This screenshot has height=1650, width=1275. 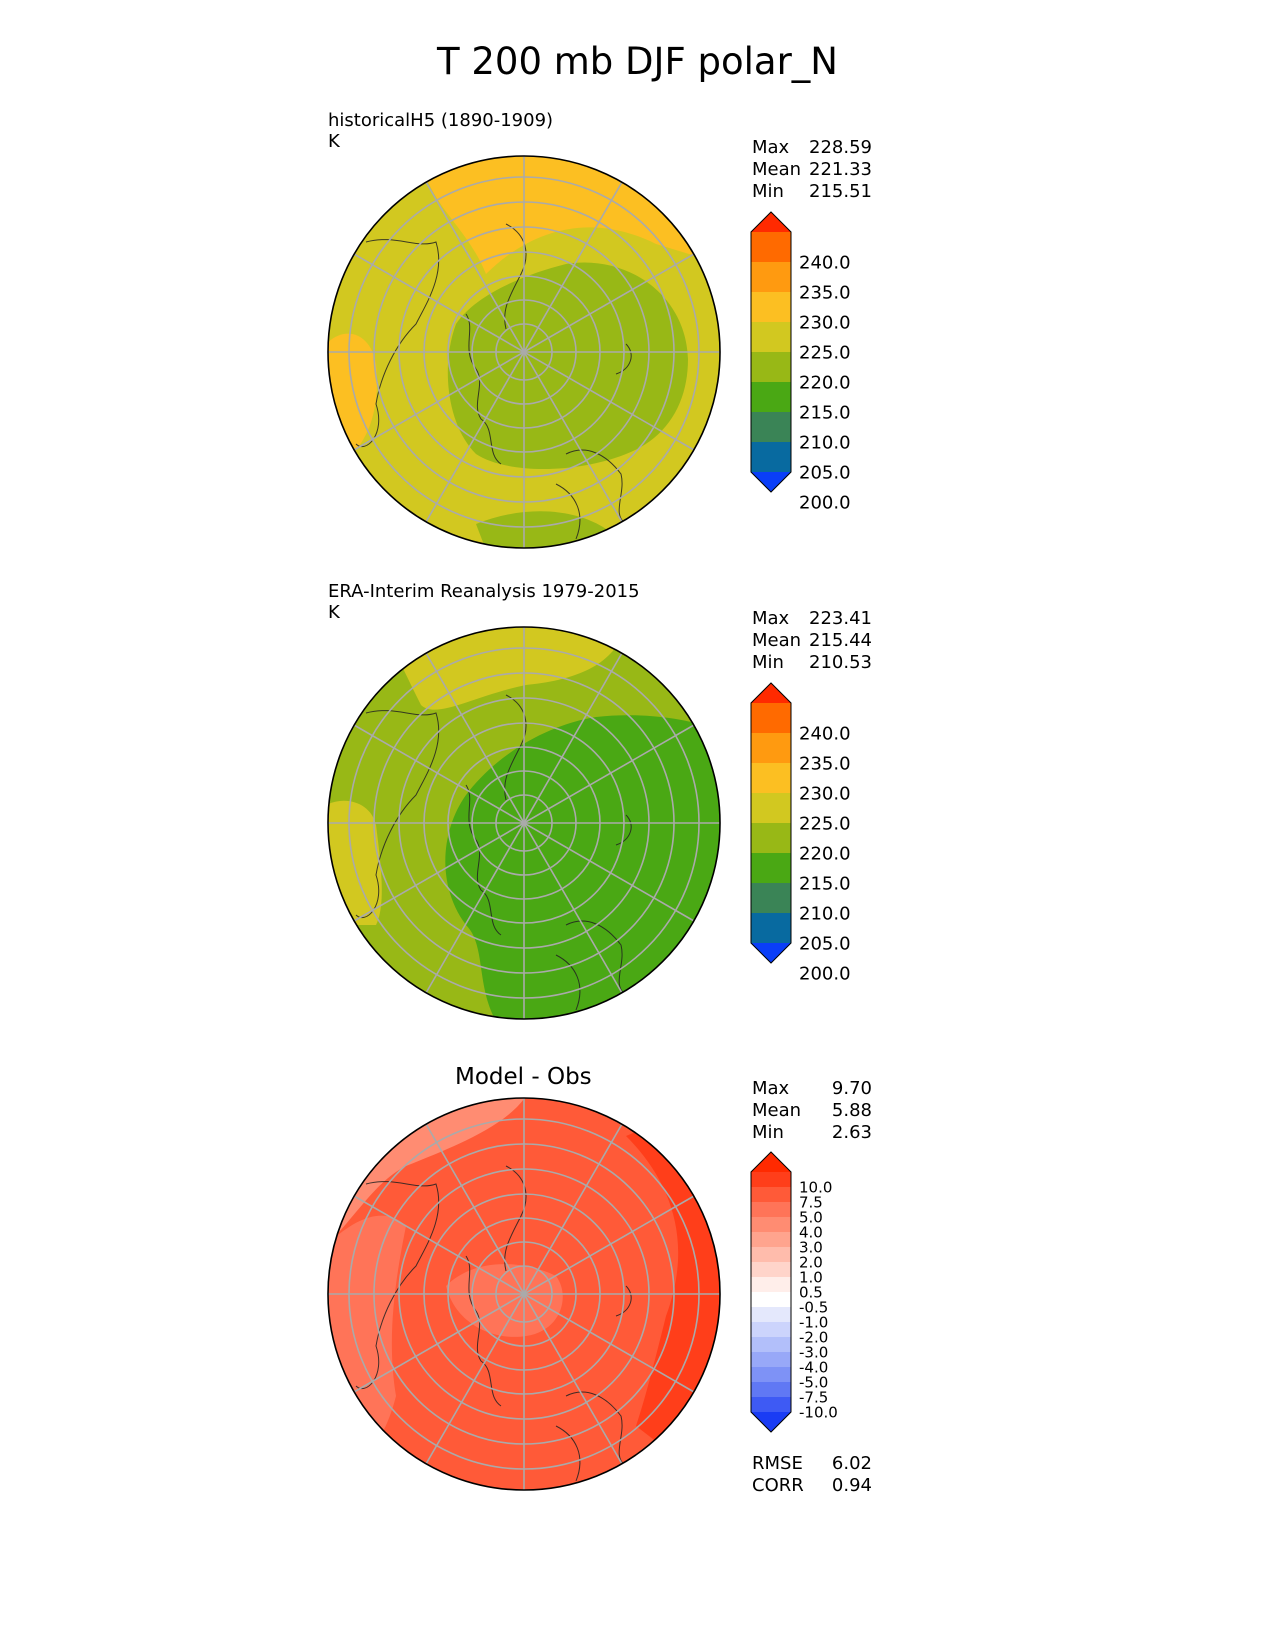 I want to click on coastline-lines, so click(x=493, y=856).